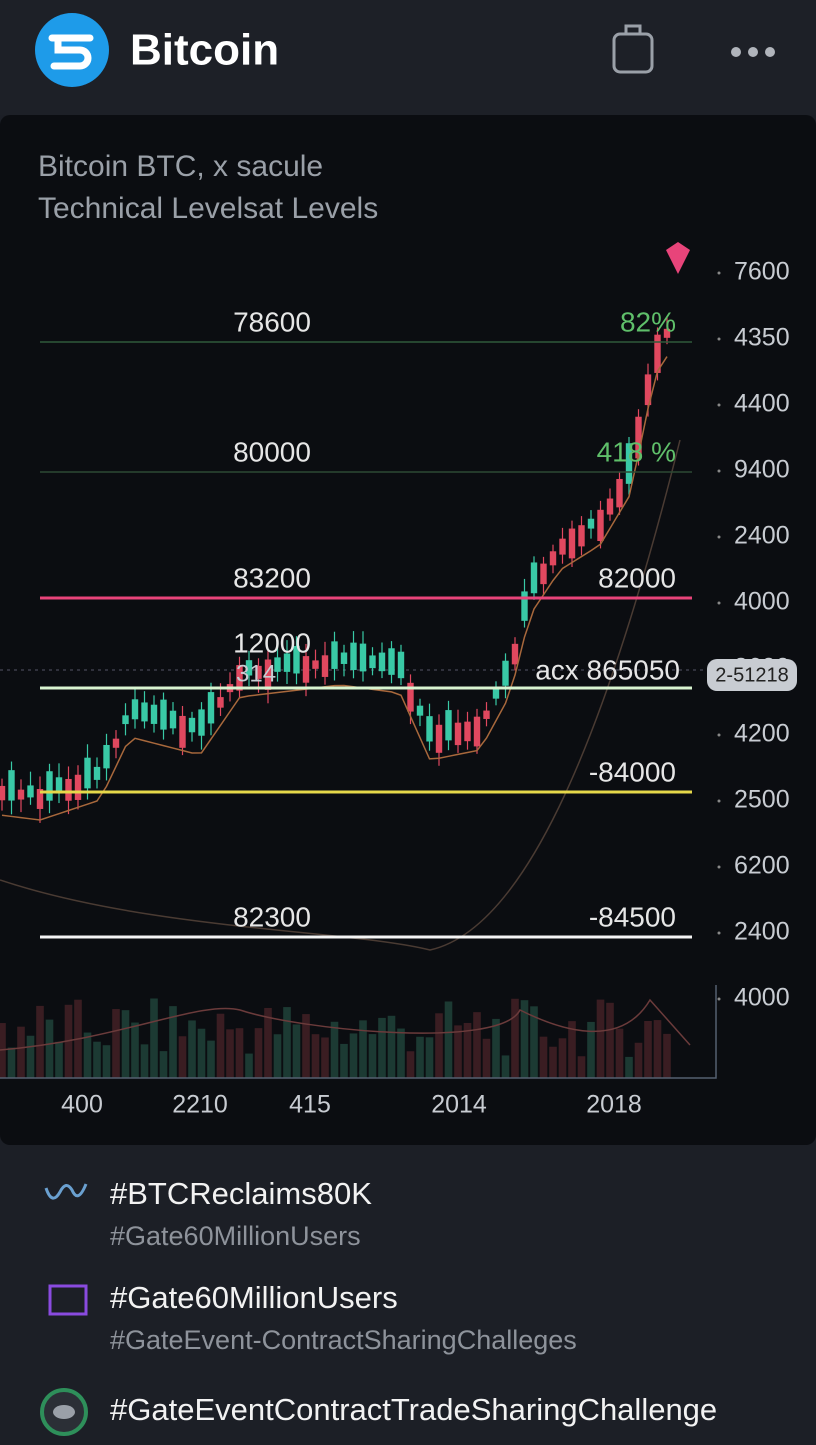  I want to click on topic-icon, so click(66, 1191).